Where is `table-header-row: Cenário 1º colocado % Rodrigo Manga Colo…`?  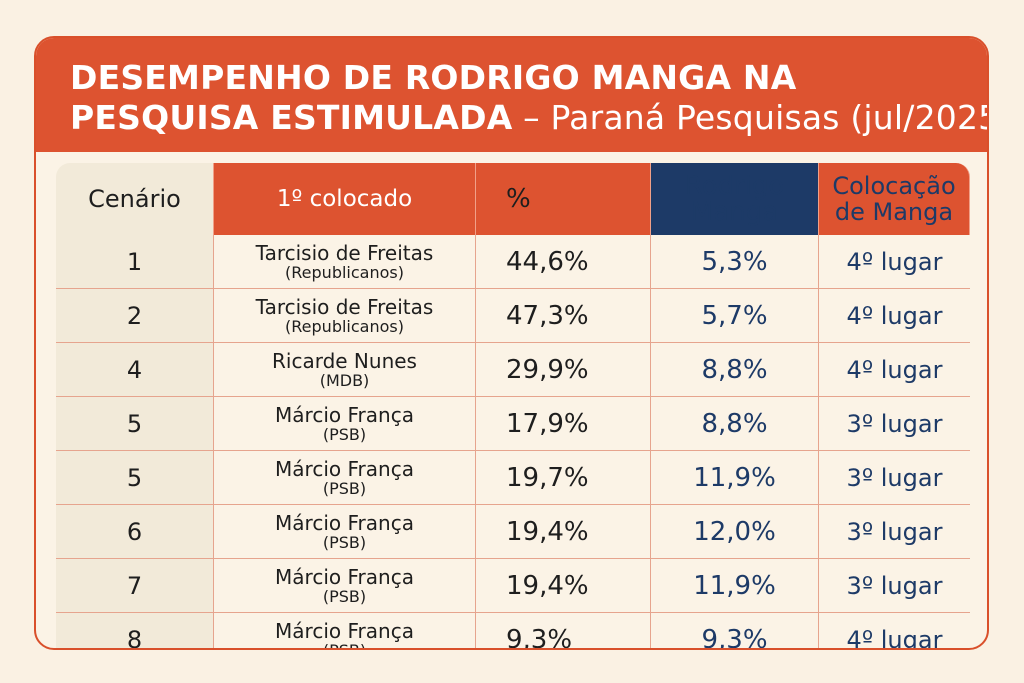 table-header-row: Cenário 1º colocado % Rodrigo Manga Colo… is located at coordinates (513, 199).